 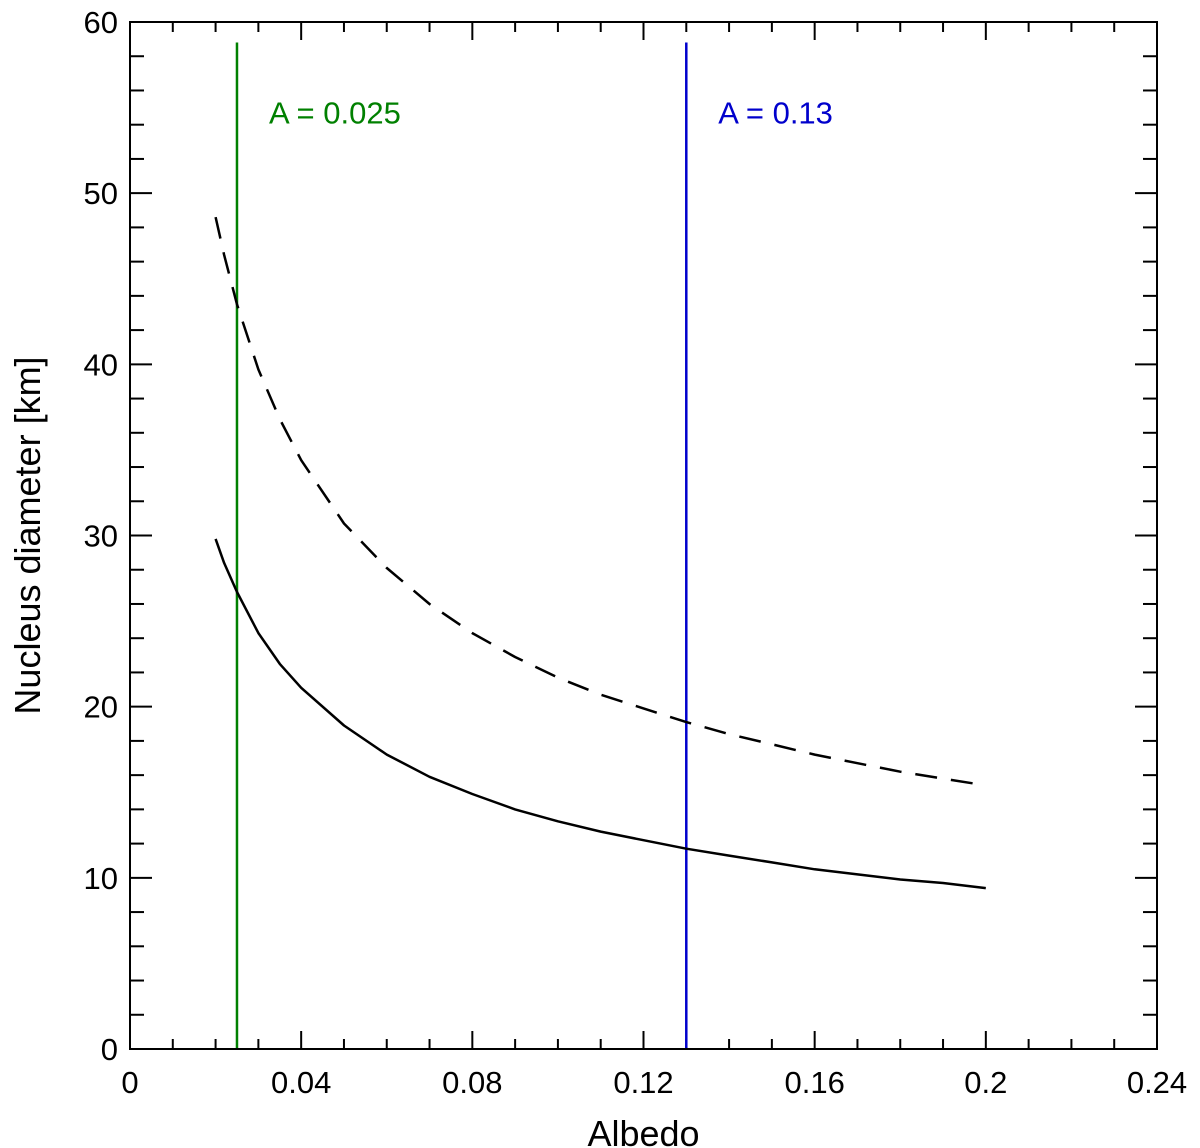 What do you see at coordinates (985, 1082) in the screenshot?
I see `x-tick-label: 0.2` at bounding box center [985, 1082].